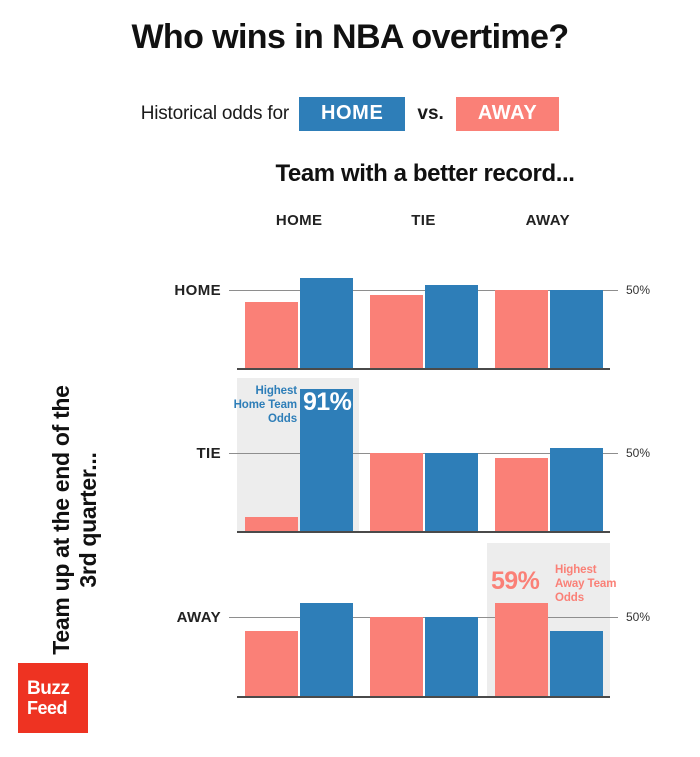 This screenshot has height=757, width=700. I want to click on value-label-away-odds: 59%, so click(515, 581).